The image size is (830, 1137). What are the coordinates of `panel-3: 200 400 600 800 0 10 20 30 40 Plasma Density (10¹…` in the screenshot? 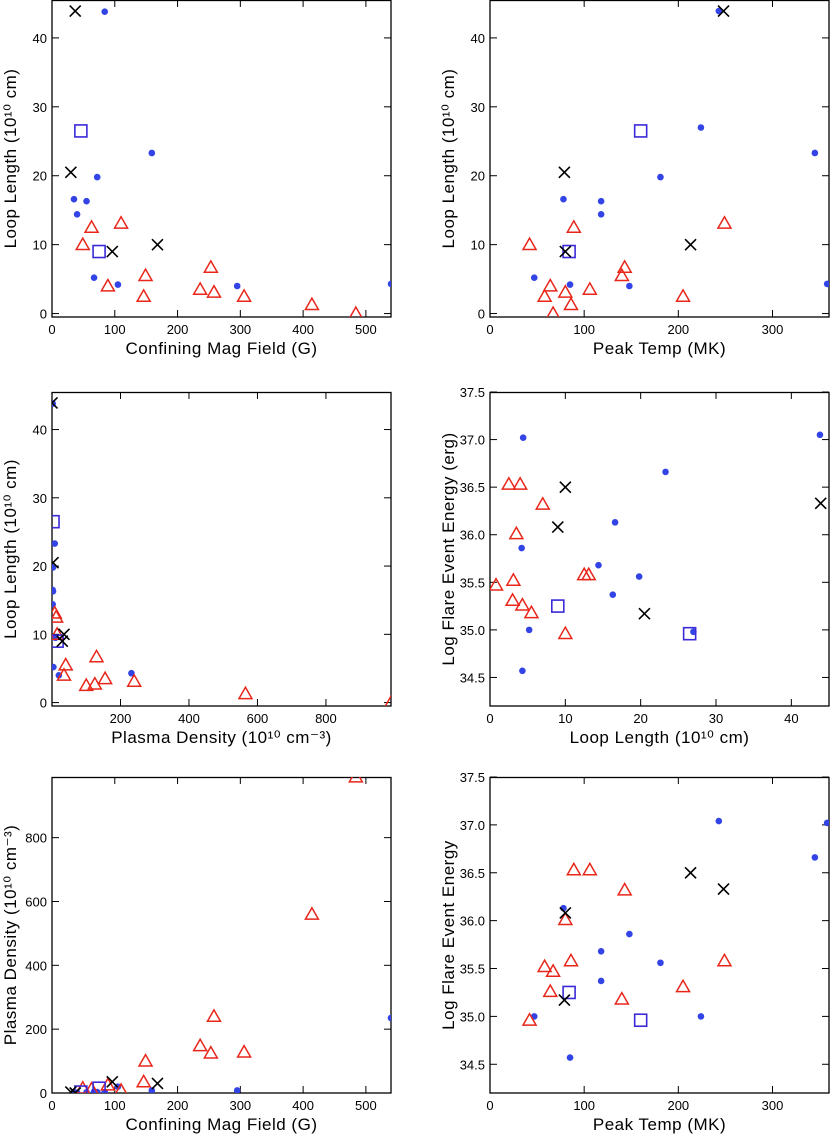 It's located at (196, 569).